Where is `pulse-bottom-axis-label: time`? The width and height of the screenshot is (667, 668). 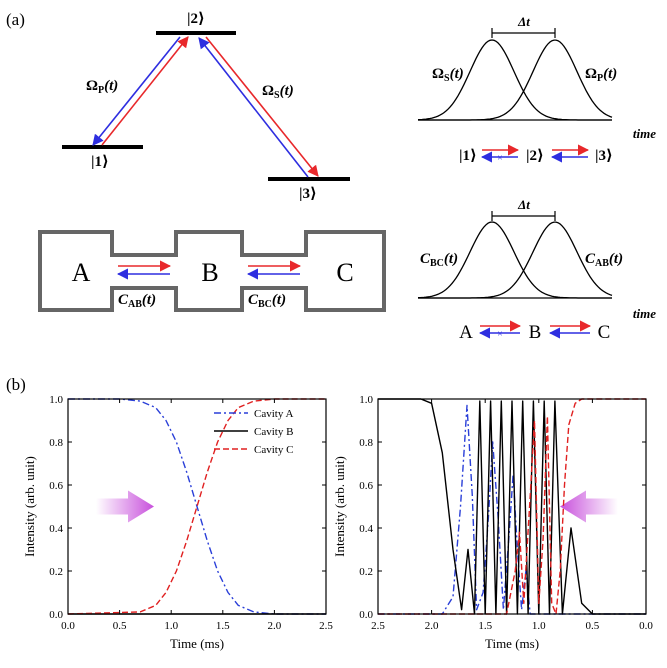 pulse-bottom-axis-label: time is located at coordinates (644, 313).